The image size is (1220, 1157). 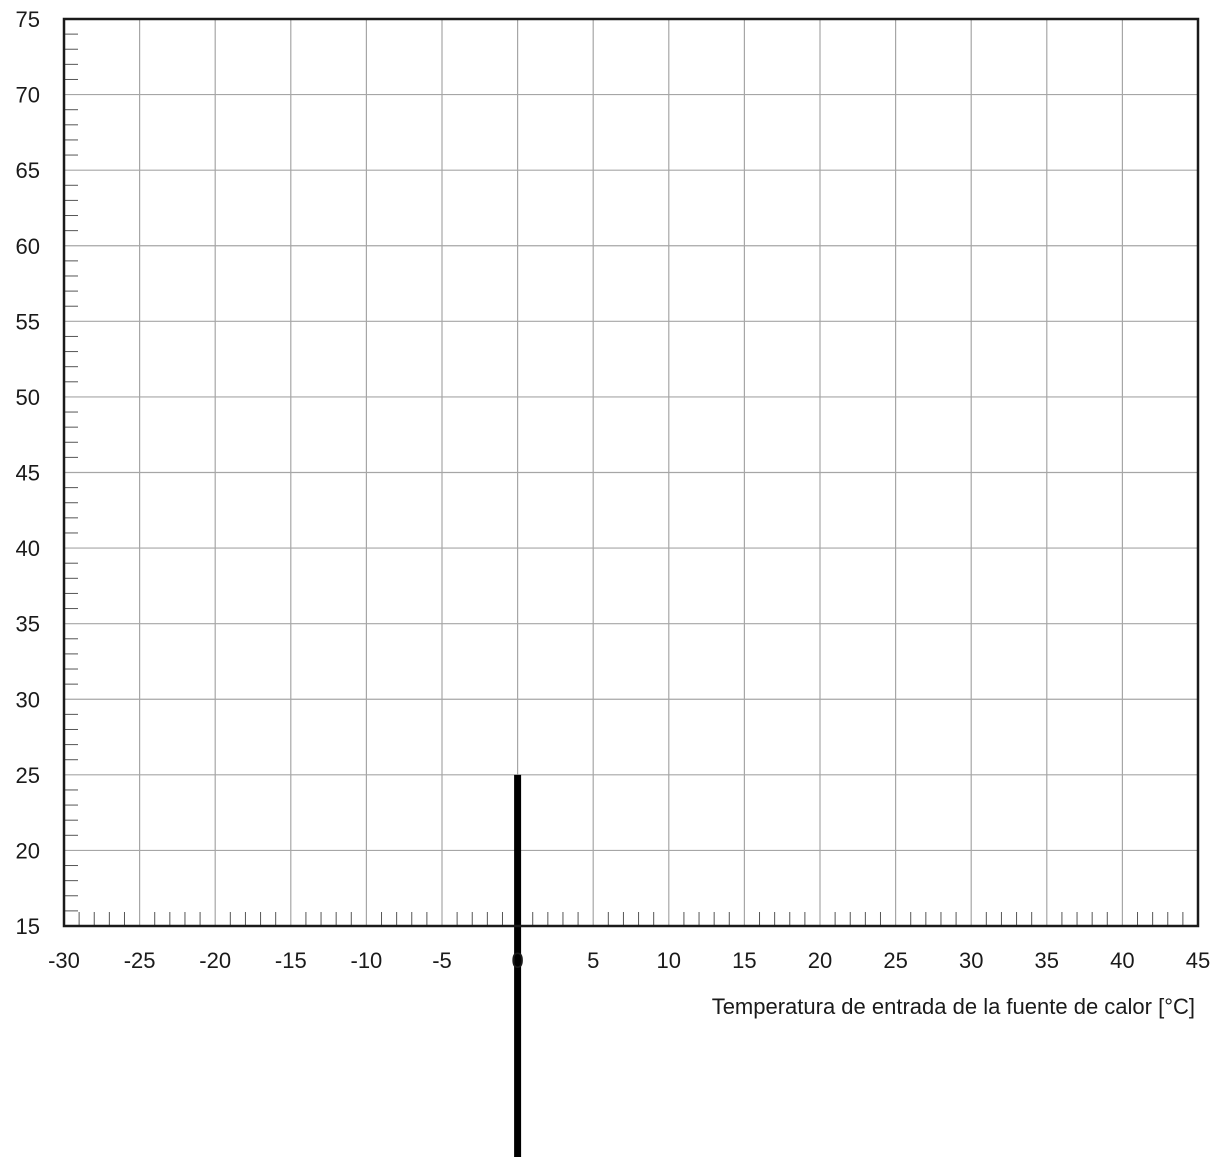 What do you see at coordinates (28, 95) in the screenshot?
I see `y-tick-label: 70` at bounding box center [28, 95].